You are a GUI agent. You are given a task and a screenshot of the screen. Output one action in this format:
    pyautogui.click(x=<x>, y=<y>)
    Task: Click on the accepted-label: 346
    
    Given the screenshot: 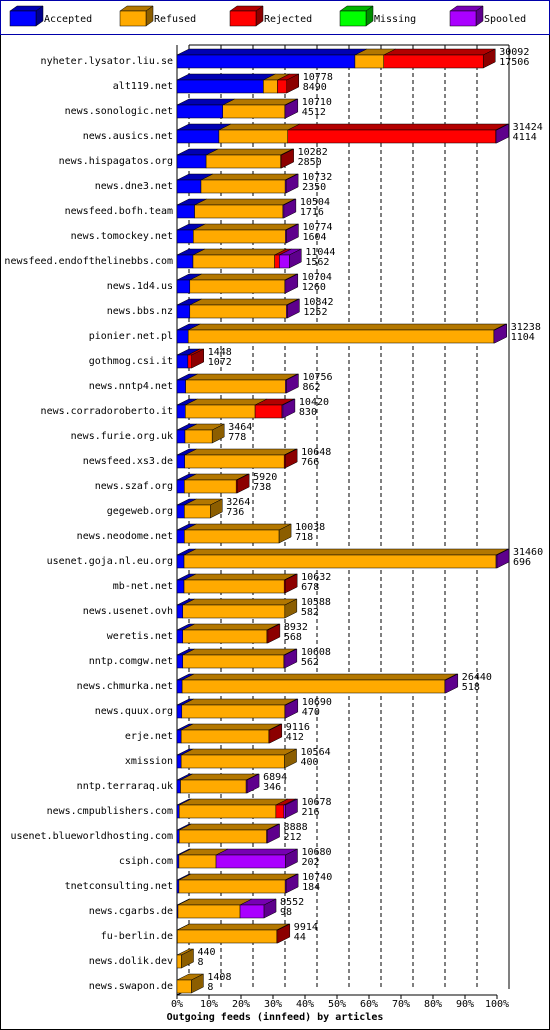 What is the action you would take?
    pyautogui.click(x=272, y=787)
    